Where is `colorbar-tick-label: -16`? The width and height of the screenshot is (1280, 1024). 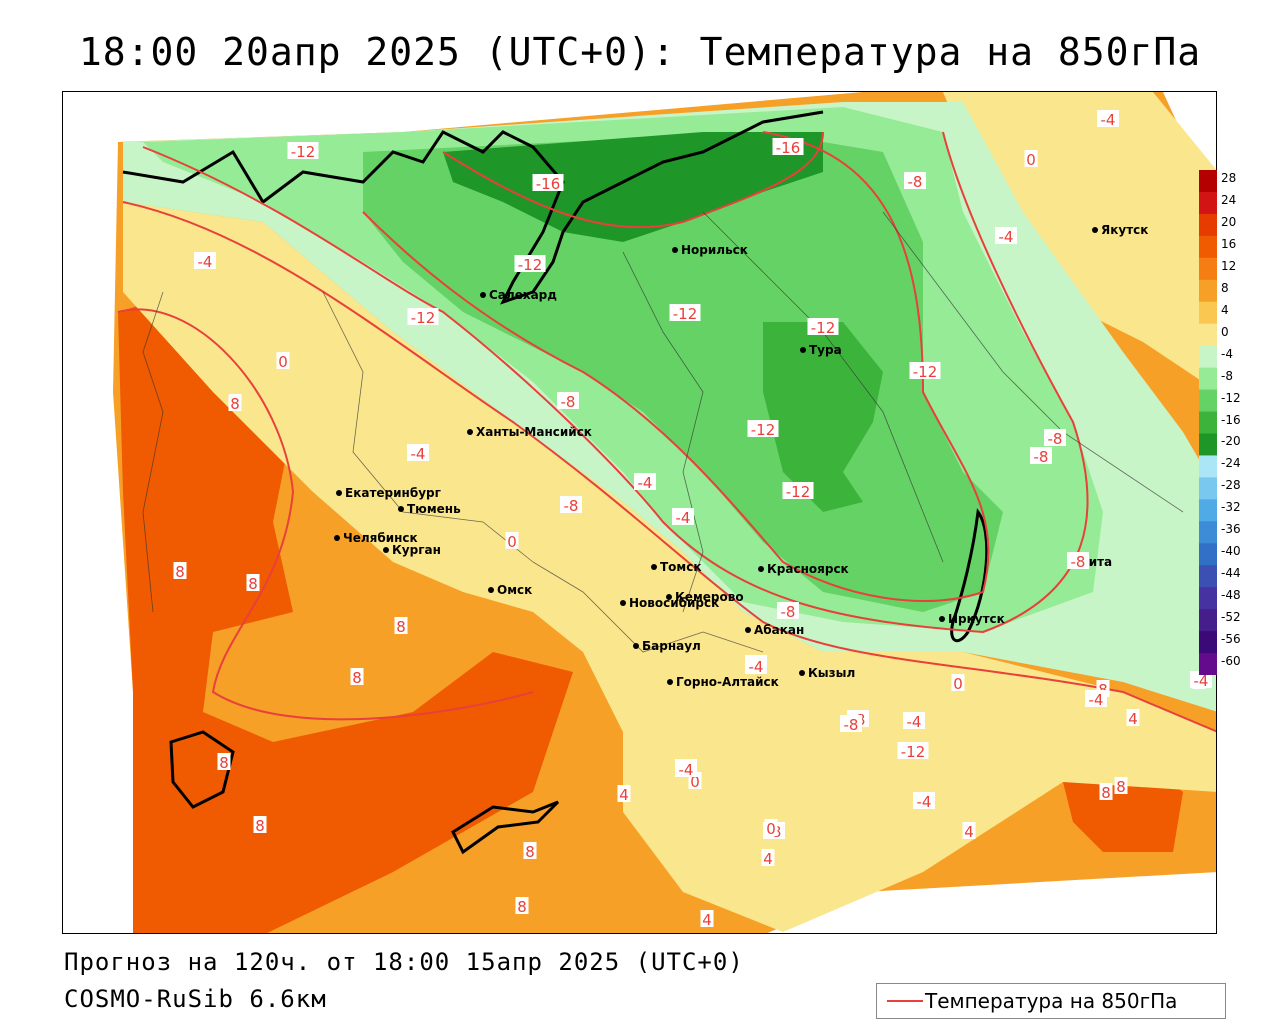 colorbar-tick-label: -16 is located at coordinates (1231, 419).